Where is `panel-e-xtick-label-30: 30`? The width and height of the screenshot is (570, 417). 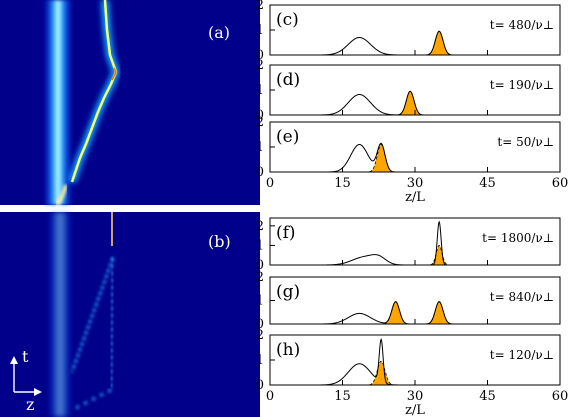
panel-e-xtick-label-30: 30 is located at coordinates (415, 183).